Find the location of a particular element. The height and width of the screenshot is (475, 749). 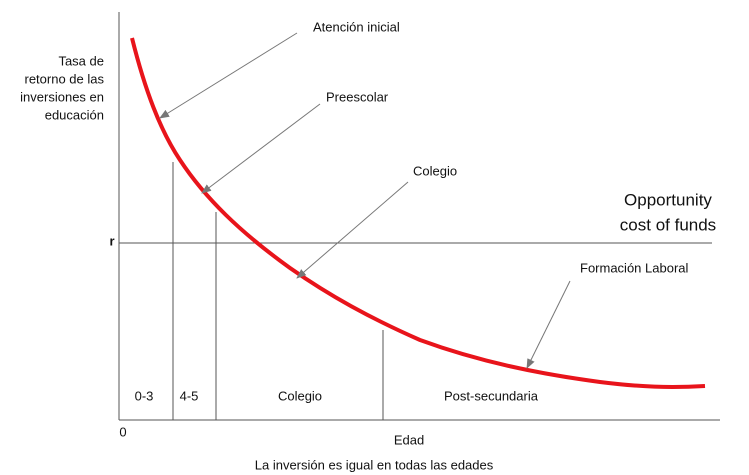

y-axis-label: inversiones en is located at coordinates (62, 96).